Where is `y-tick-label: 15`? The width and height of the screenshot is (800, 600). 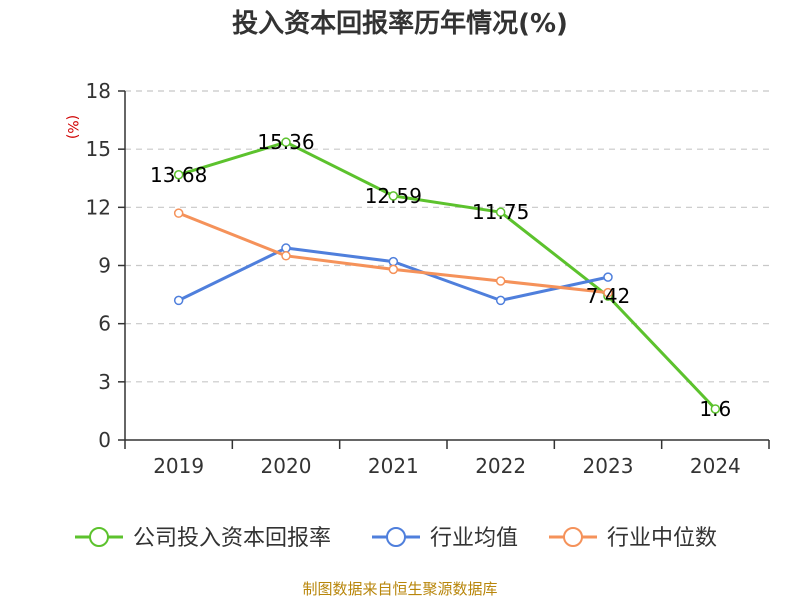 y-tick-label: 15 is located at coordinates (98, 149).